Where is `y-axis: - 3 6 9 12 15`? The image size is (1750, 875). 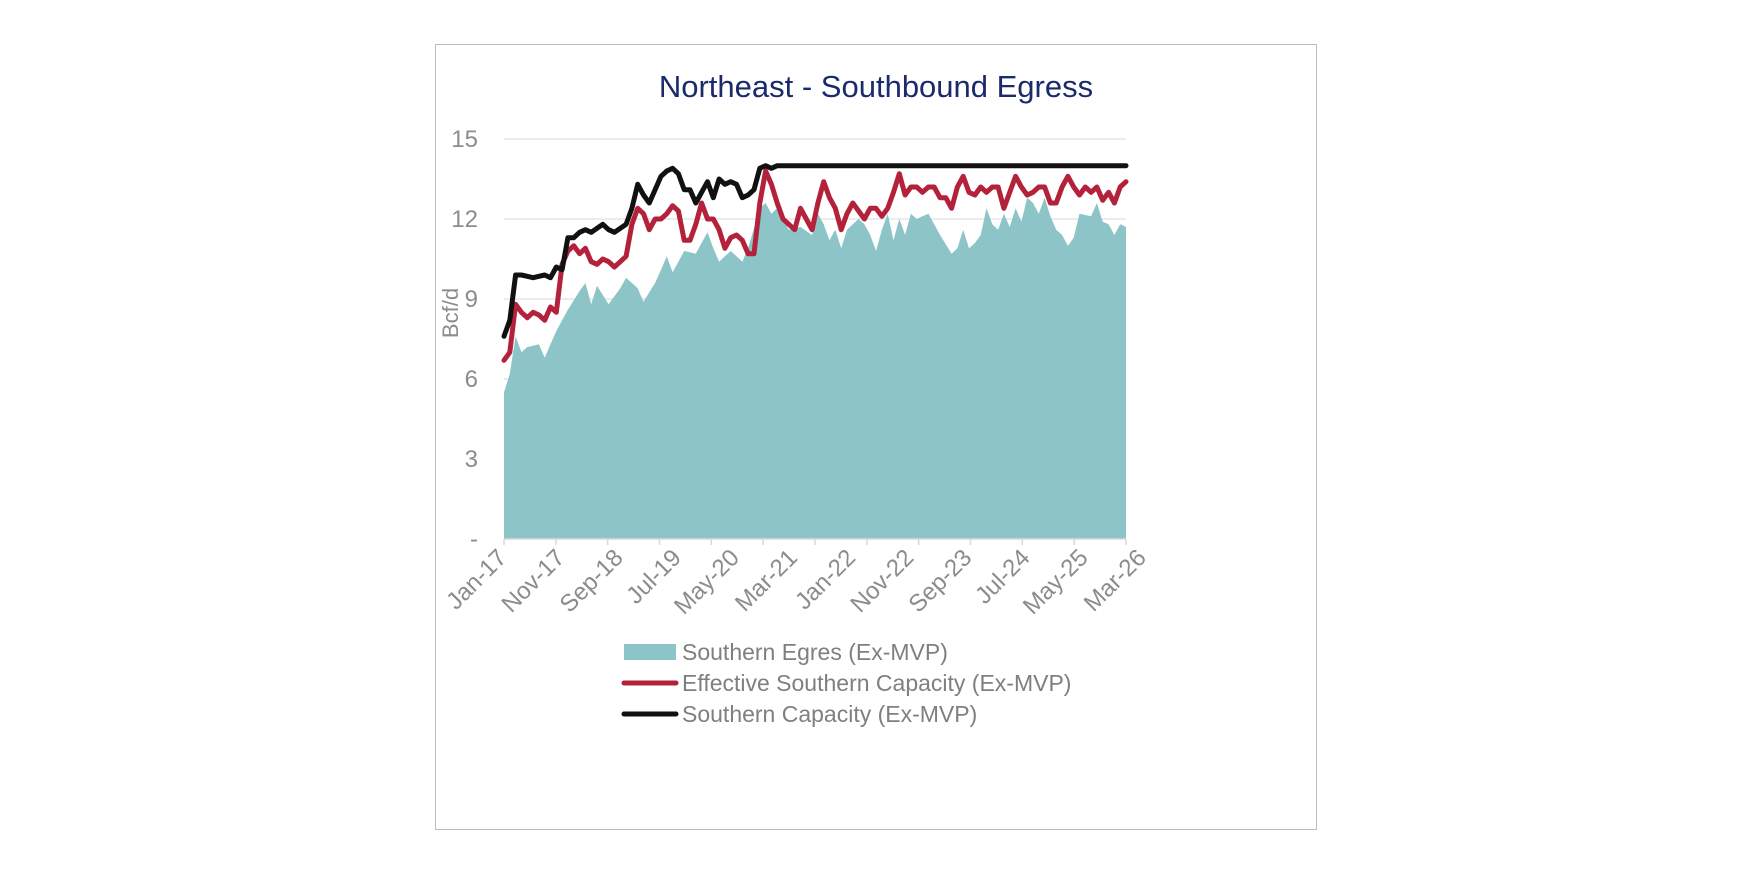 y-axis: - 3 6 9 12 15 is located at coordinates (464, 339).